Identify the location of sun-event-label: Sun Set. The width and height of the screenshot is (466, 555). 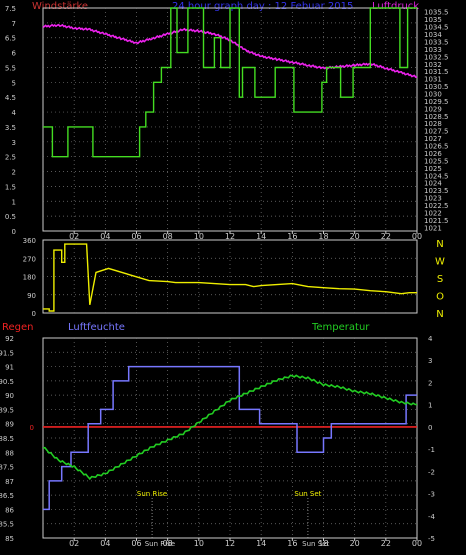
(307, 494).